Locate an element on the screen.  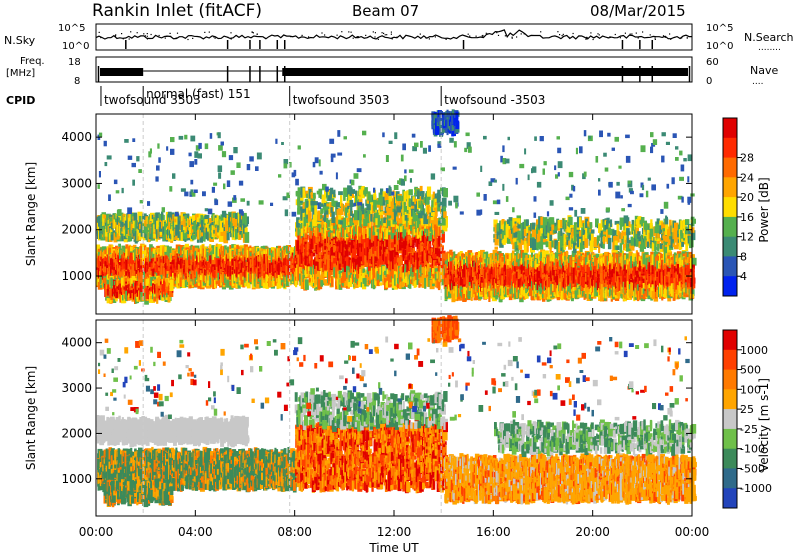
cpid-segment-label: normal (fast) 151 is located at coordinates (198, 94).